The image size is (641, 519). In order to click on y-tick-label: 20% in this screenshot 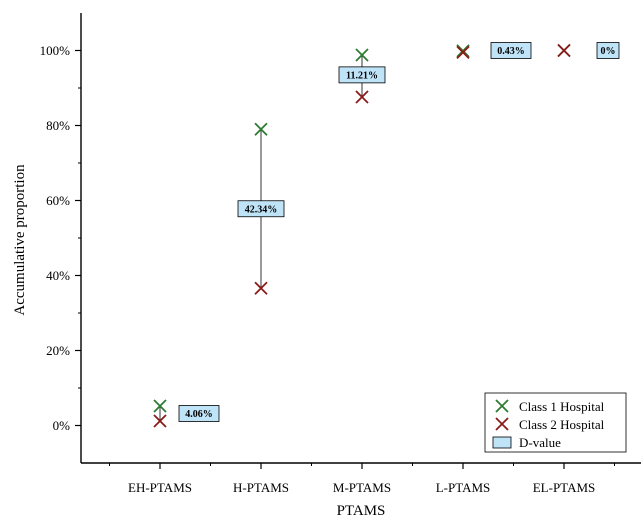, I will do `click(58, 350)`.